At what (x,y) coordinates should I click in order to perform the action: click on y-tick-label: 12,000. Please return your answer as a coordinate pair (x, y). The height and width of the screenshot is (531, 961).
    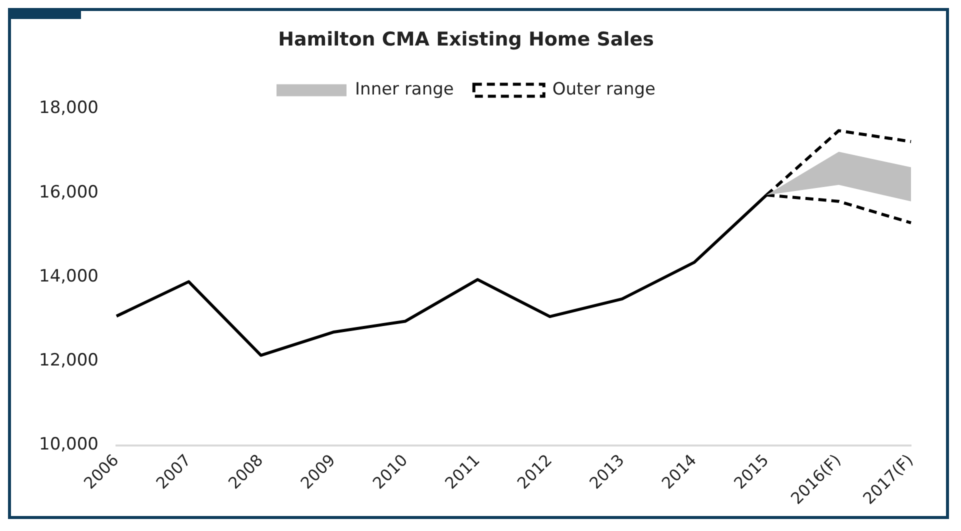
    Looking at the image, I should click on (68, 360).